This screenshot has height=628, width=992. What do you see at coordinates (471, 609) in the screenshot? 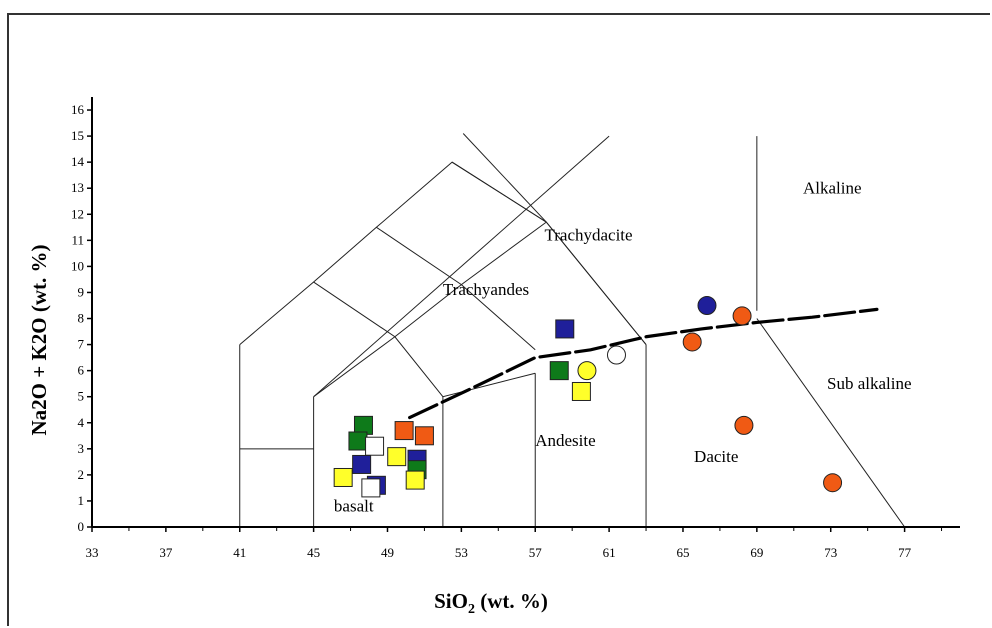
I see `x-axis-title-subscript: 2` at bounding box center [471, 609].